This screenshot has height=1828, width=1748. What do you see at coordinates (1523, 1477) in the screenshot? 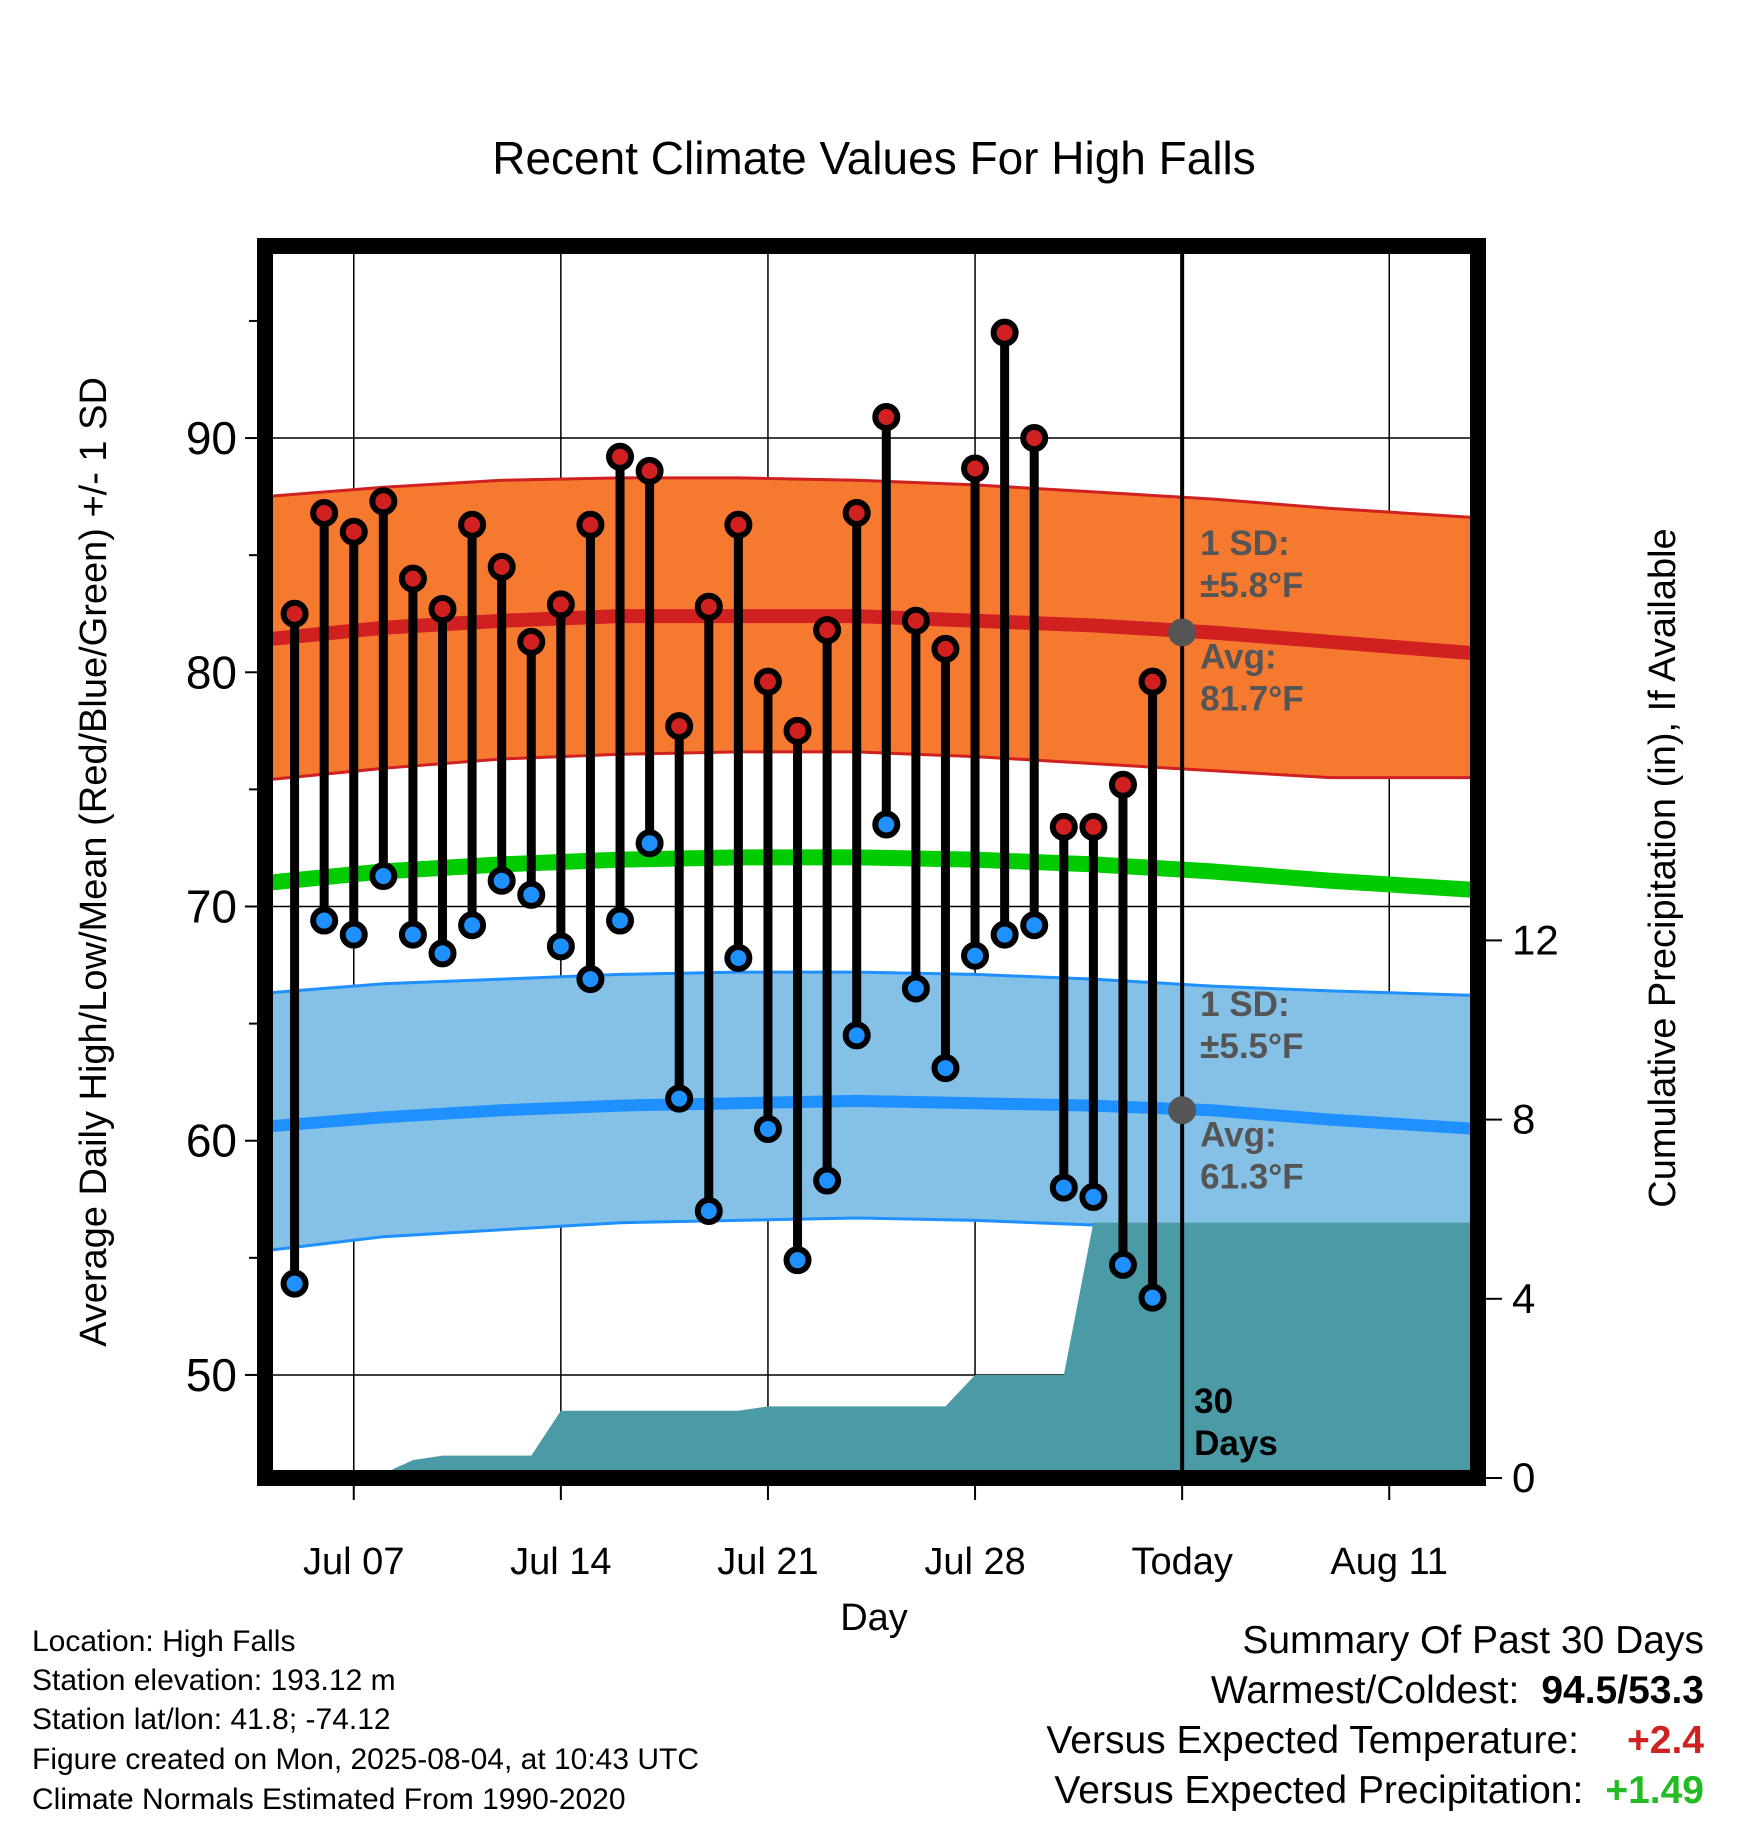
I see `y2-tick-label: 0` at bounding box center [1523, 1477].